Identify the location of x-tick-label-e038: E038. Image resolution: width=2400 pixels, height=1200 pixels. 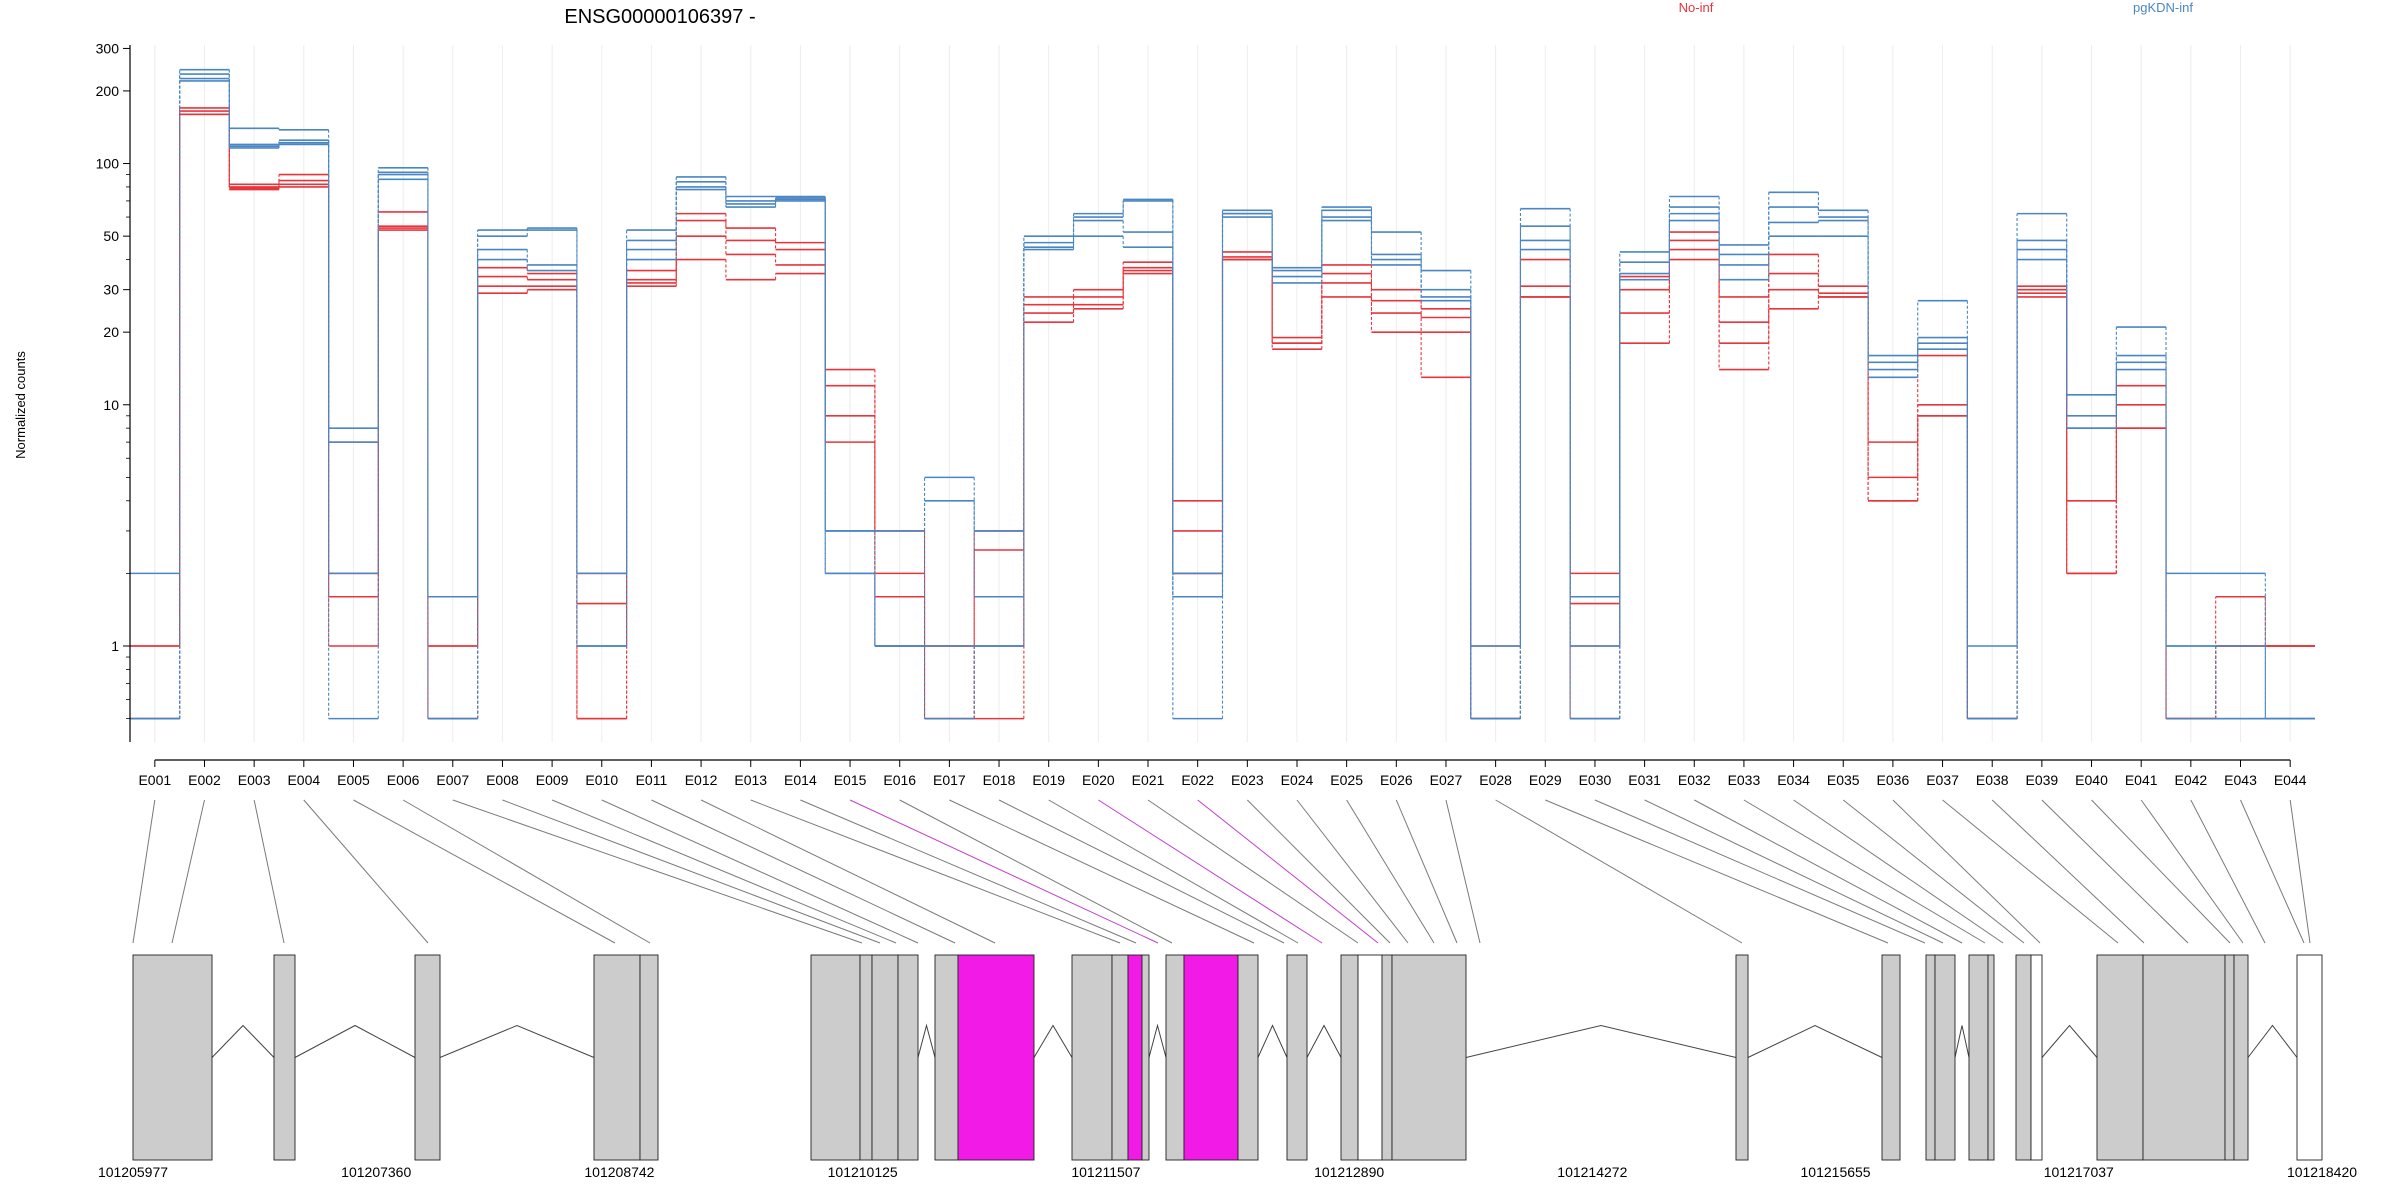
(1992, 780).